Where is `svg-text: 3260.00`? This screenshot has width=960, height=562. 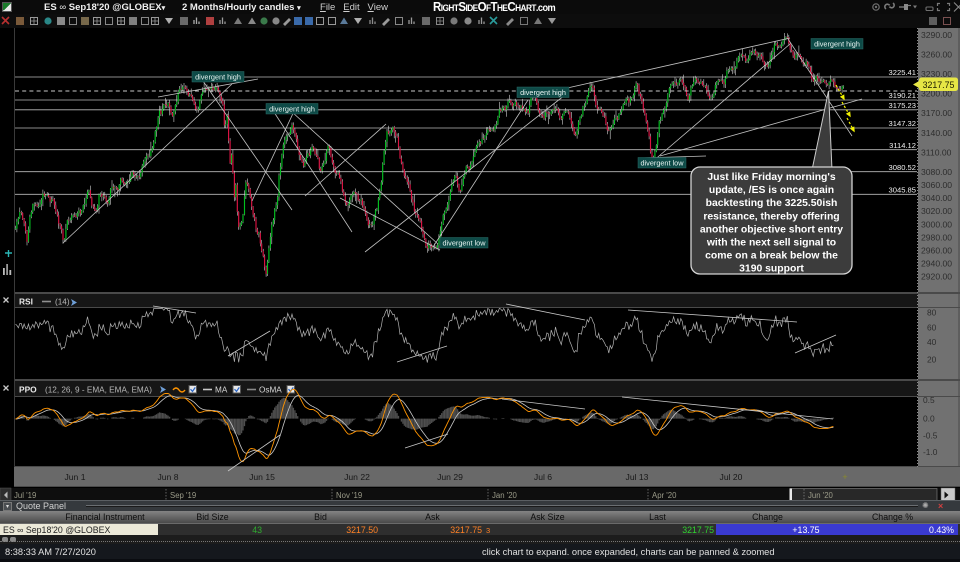
svg-text: 3260.00 is located at coordinates (936, 54).